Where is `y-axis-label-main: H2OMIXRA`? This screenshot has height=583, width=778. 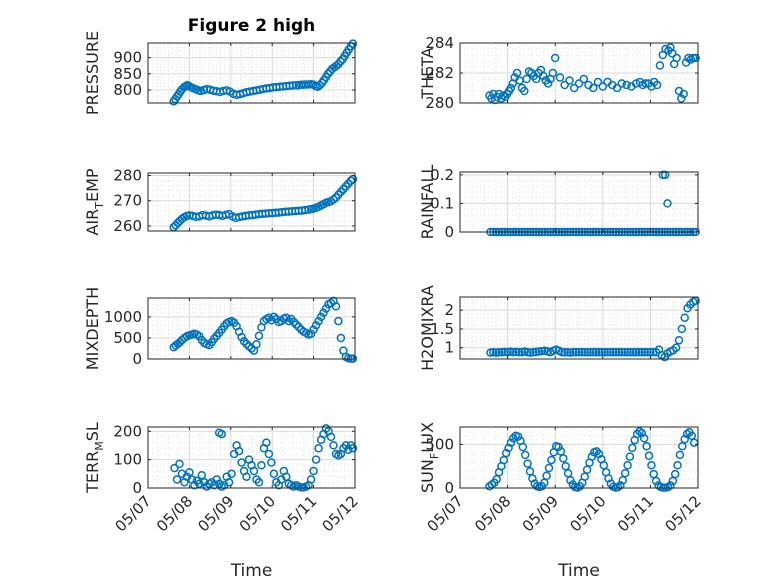
y-axis-label-main: H2OMIXRA is located at coordinates (427, 328).